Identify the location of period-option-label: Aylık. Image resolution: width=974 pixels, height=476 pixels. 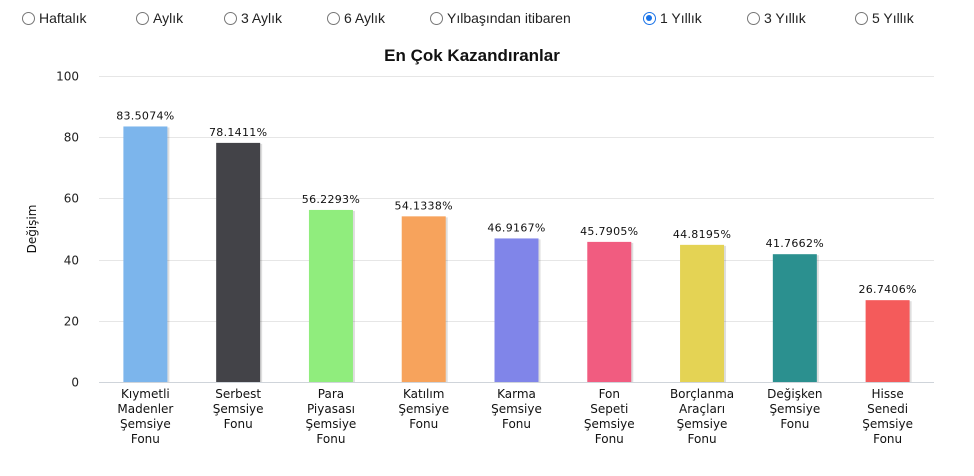
(168, 18).